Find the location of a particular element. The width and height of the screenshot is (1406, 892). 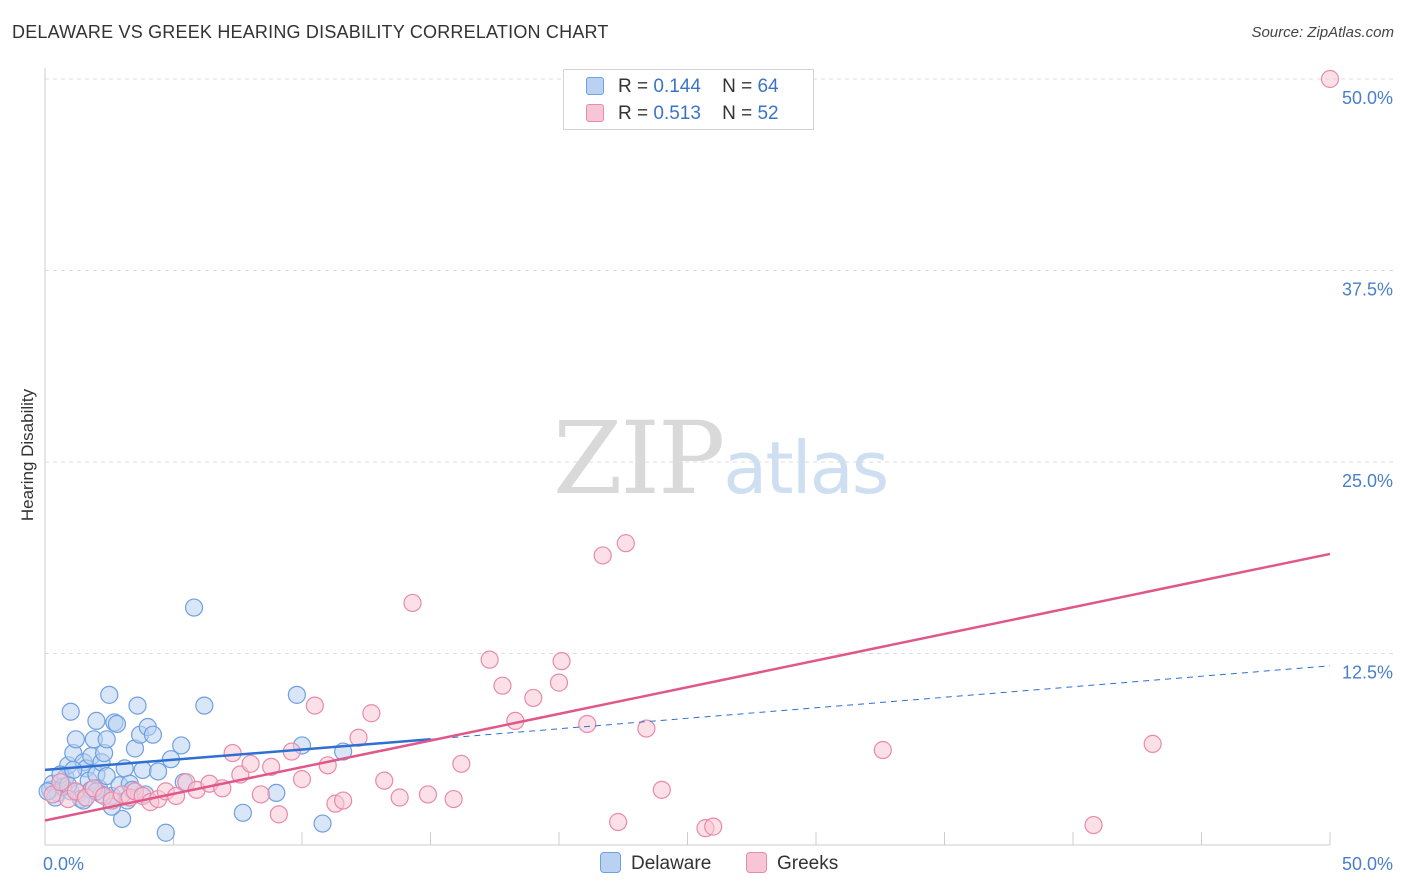

legend-n-value: 64 is located at coordinates (768, 86).